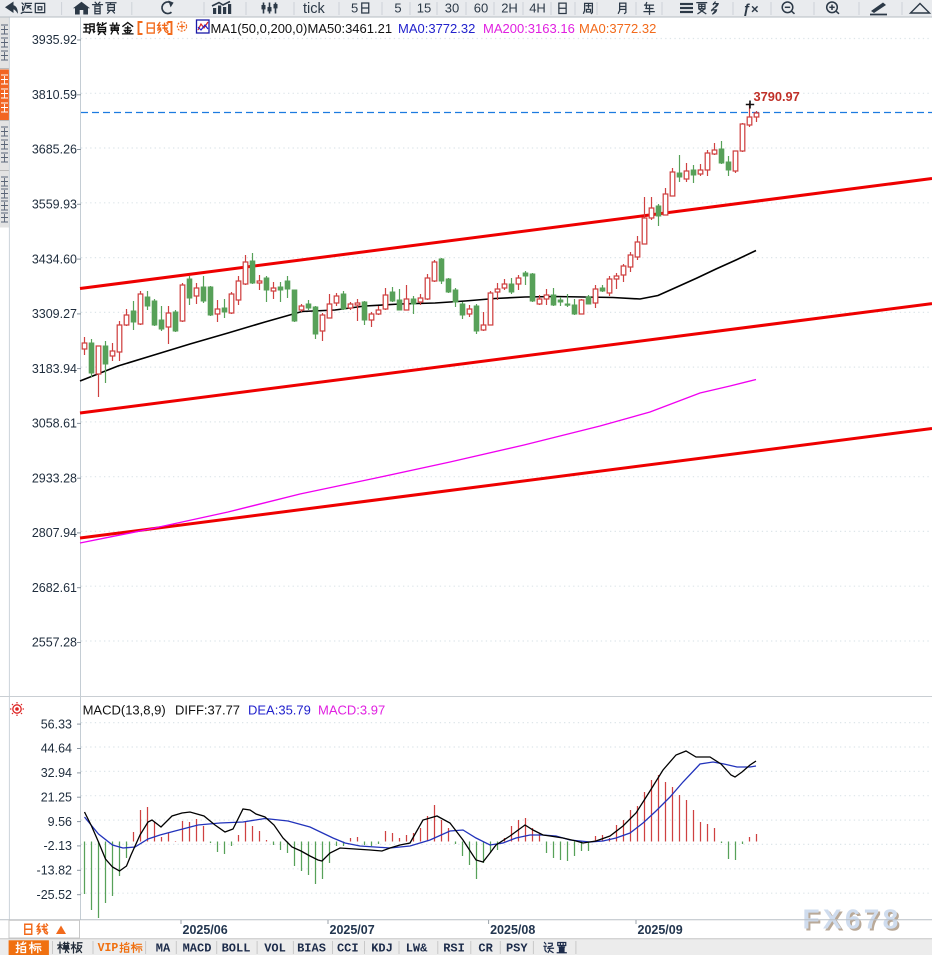 The image size is (932, 955). What do you see at coordinates (205, 930) in the screenshot?
I see `svg-text: 2025/06` at bounding box center [205, 930].